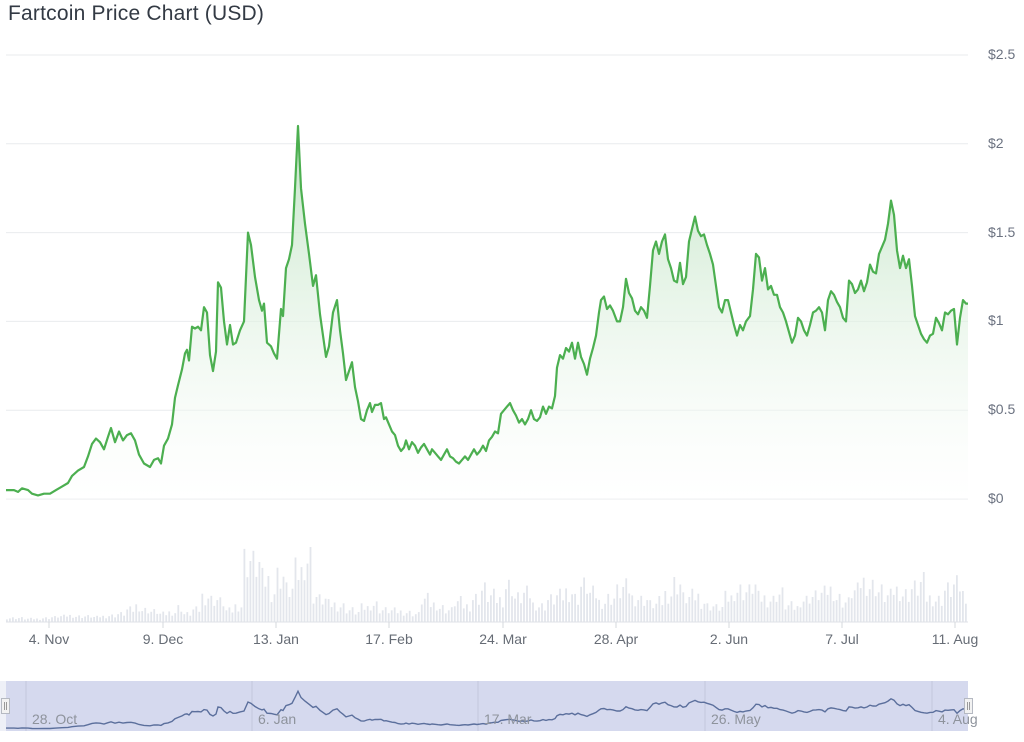  What do you see at coordinates (996, 320) in the screenshot?
I see `y-tick-label: $1` at bounding box center [996, 320].